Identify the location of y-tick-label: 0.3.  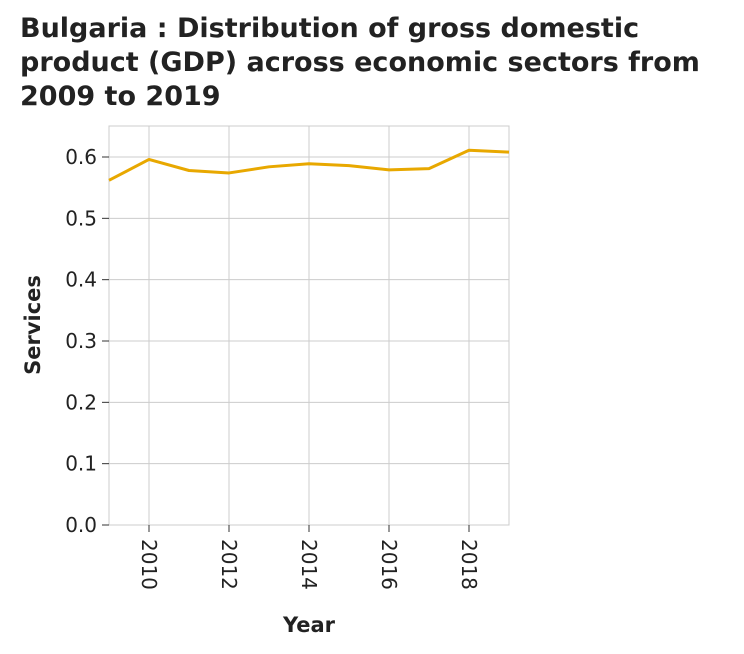
(81, 341).